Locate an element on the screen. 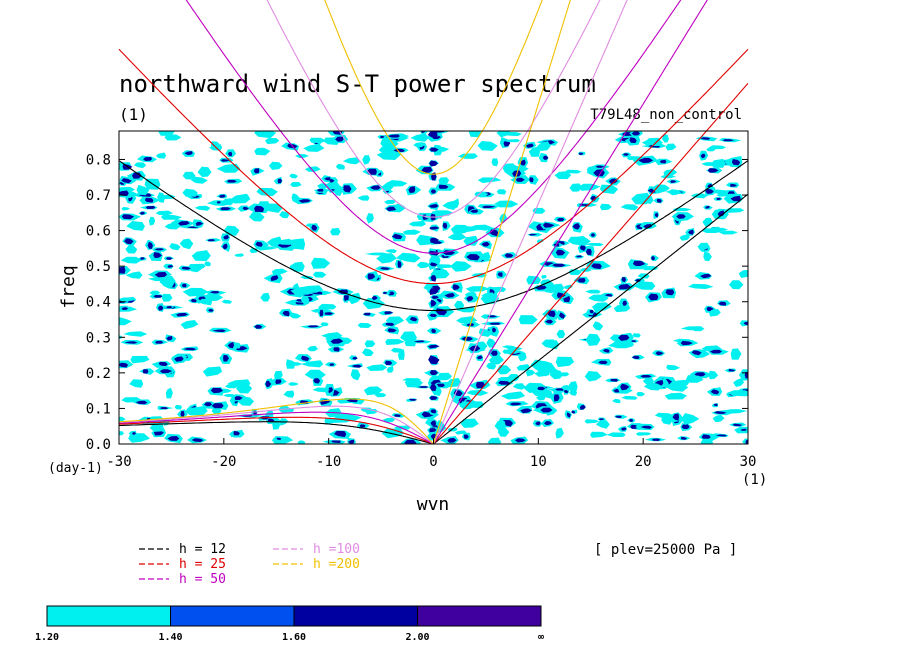 This screenshot has width=904, height=654. legend-label: h =200 is located at coordinates (336, 564).